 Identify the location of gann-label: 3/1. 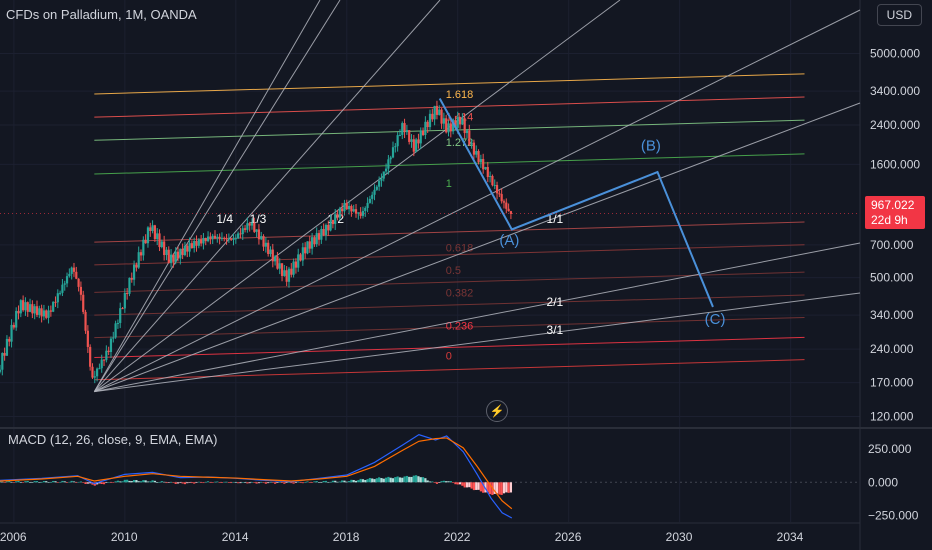
(555, 330).